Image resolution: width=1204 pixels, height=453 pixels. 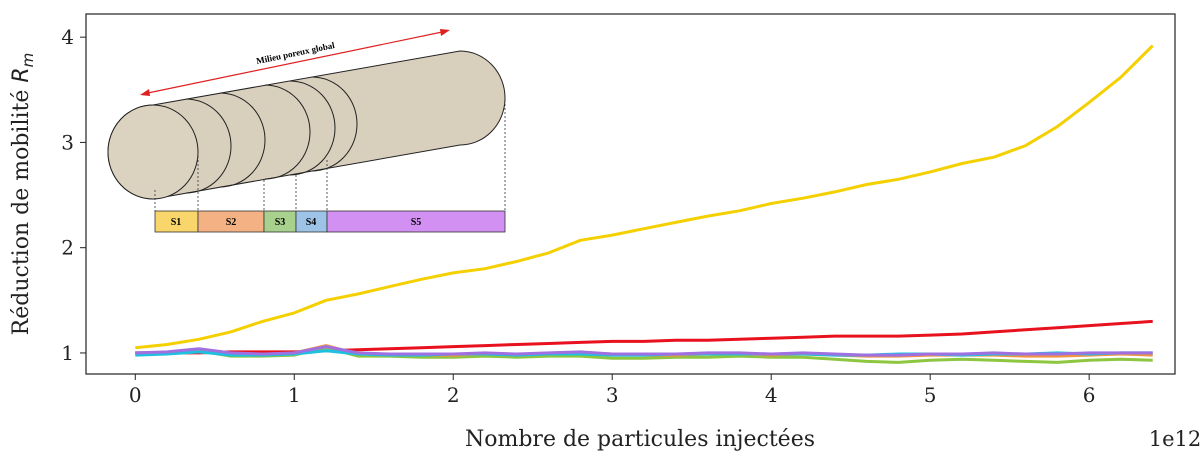 What do you see at coordinates (67, 248) in the screenshot?
I see `y-tick-label: 2` at bounding box center [67, 248].